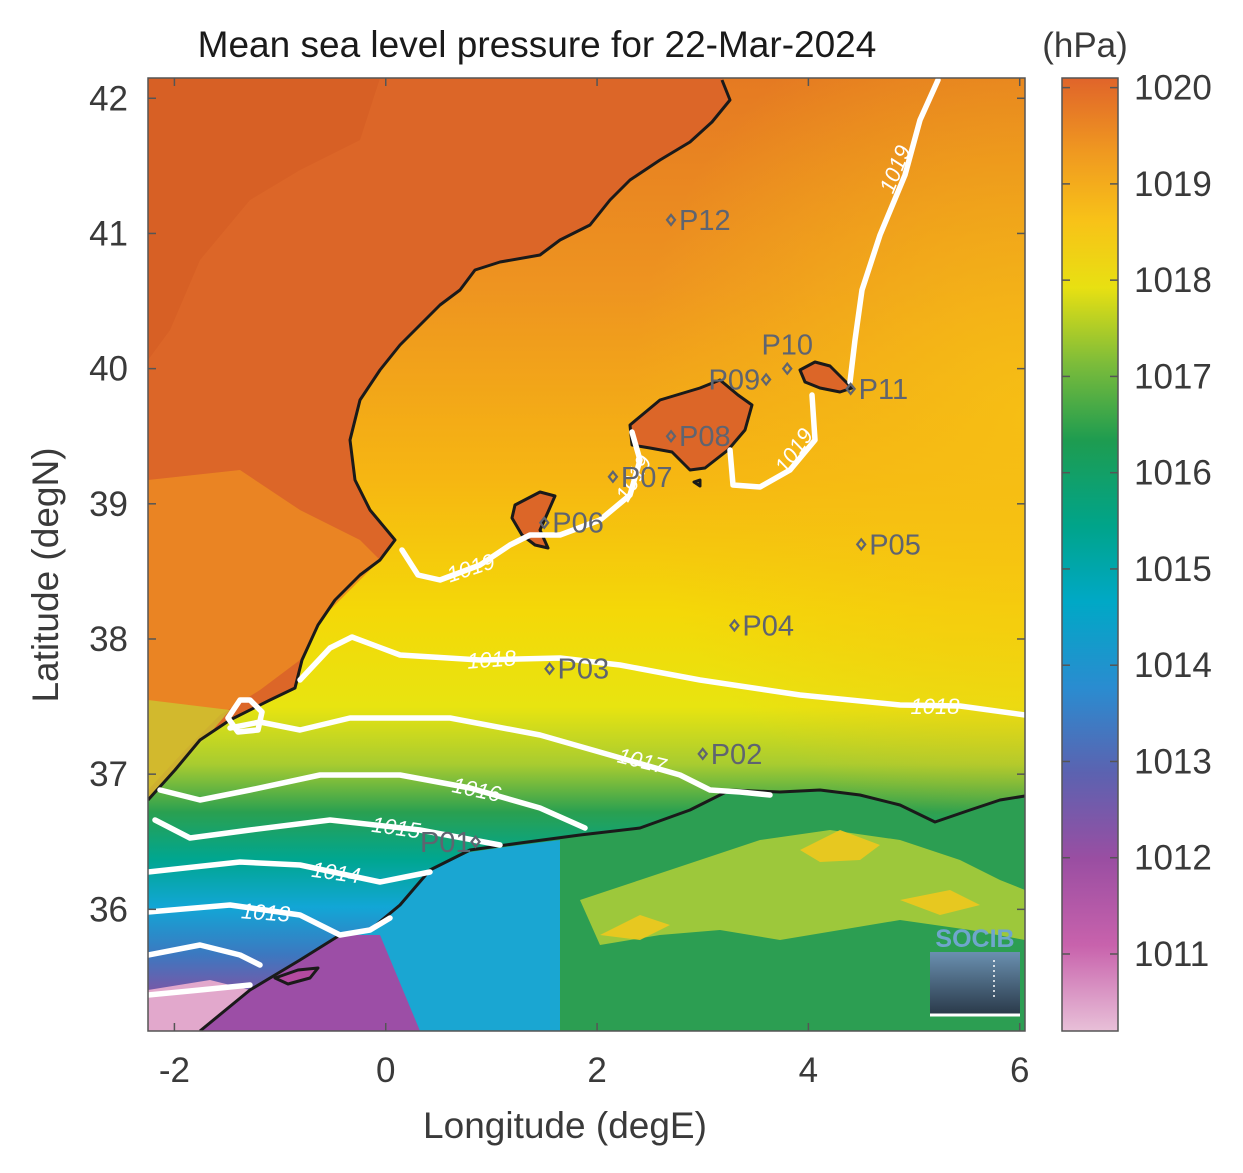  Describe the element at coordinates (205, 955) in the screenshot. I see `isobar-1013-south` at that location.